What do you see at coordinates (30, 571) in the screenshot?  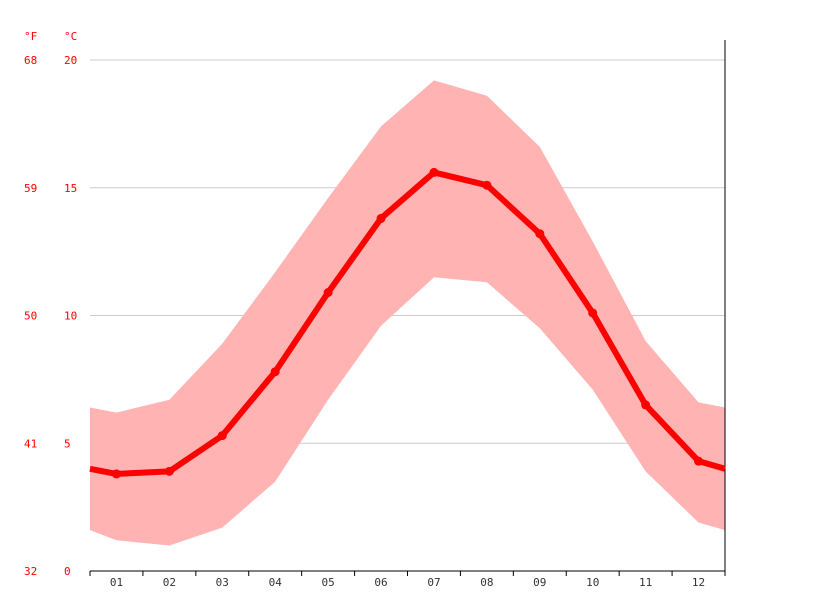 I see `ytick-label-fahrenheit: 32` at bounding box center [30, 571].